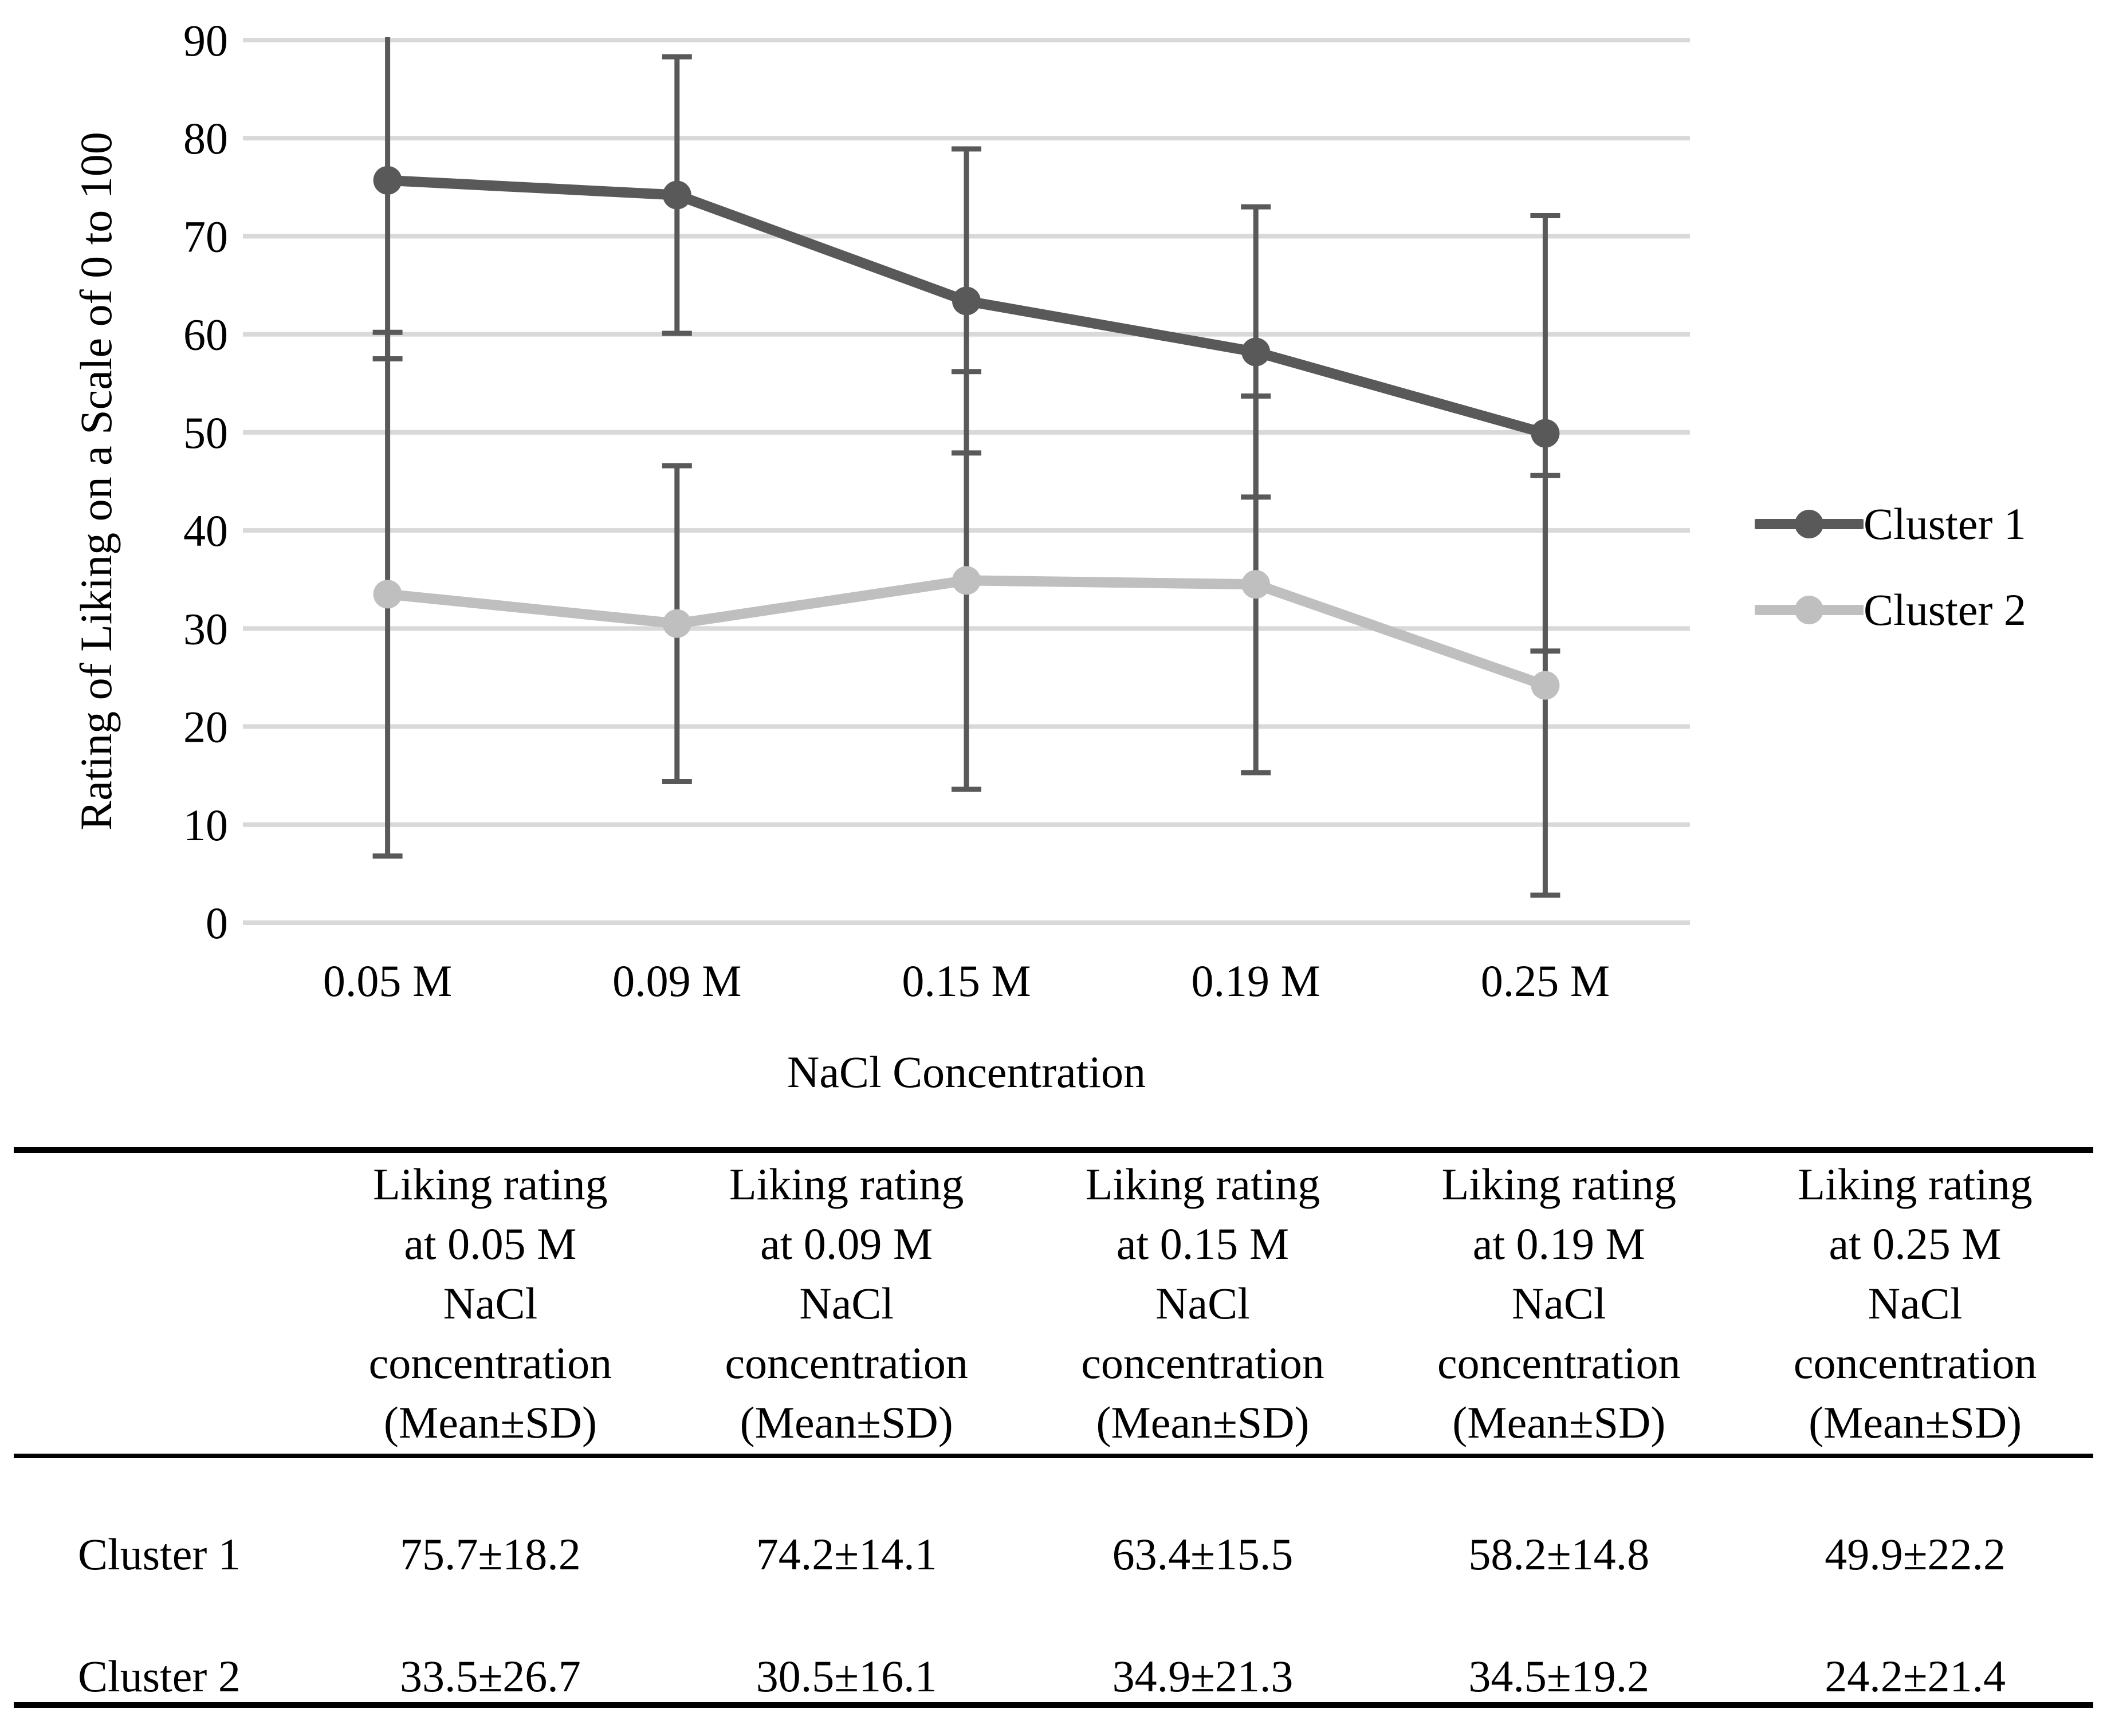  What do you see at coordinates (1916, 1676) in the screenshot?
I see `table-cell: 24.2±21.4` at bounding box center [1916, 1676].